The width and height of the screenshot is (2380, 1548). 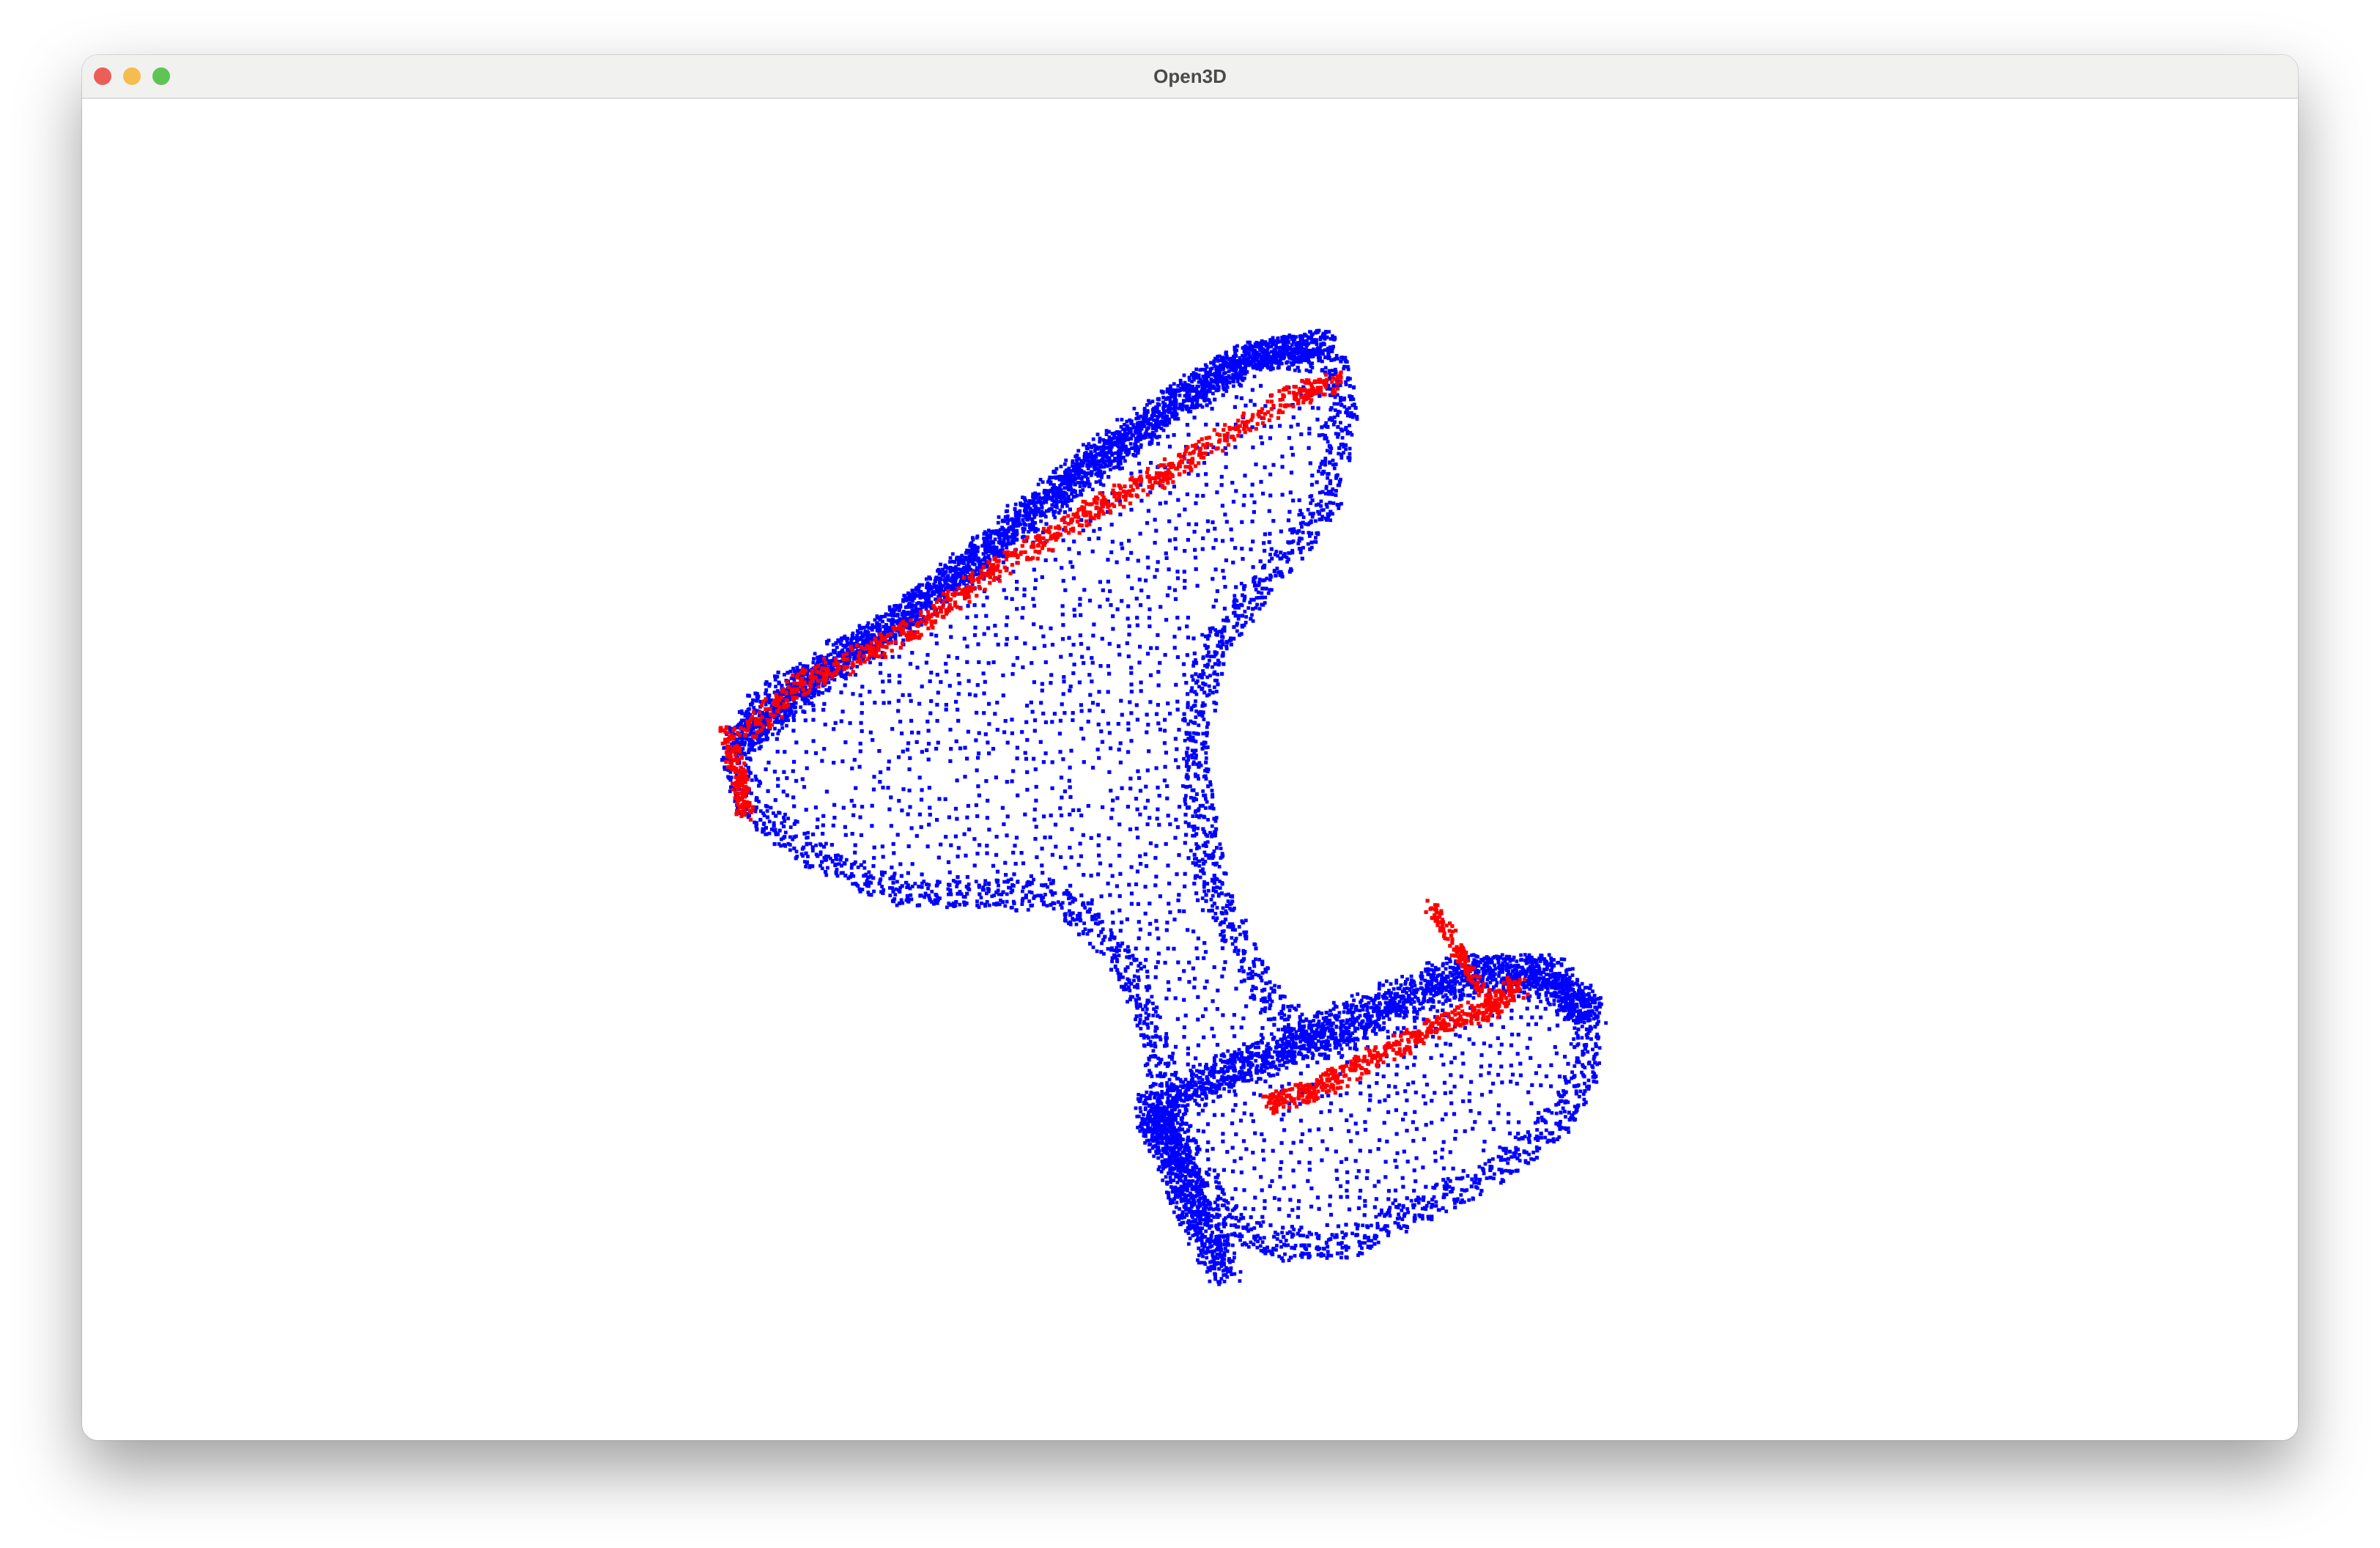 I want to click on title-bar: Open3D, so click(x=1190, y=77).